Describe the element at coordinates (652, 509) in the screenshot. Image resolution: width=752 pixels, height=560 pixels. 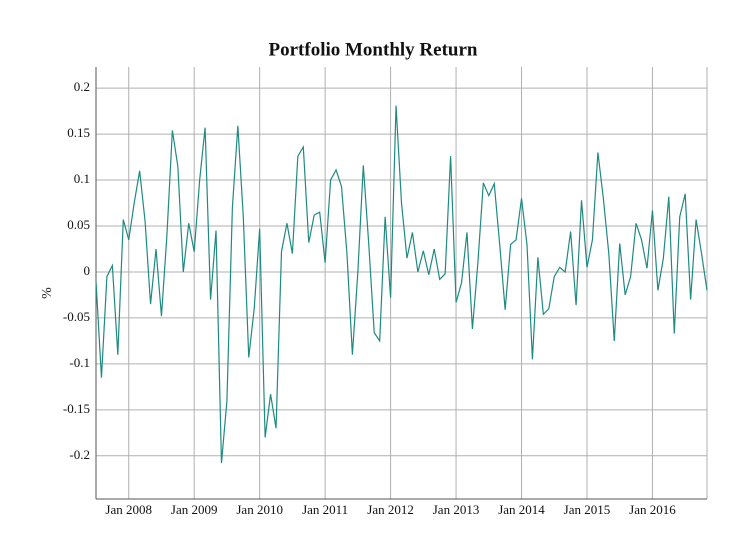
I see `x-tick-label: Jan 2016` at that location.